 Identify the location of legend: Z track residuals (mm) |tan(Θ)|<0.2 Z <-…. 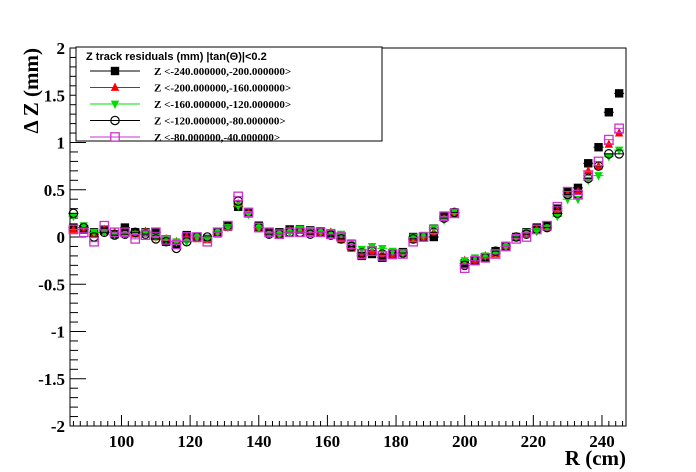
(229, 95).